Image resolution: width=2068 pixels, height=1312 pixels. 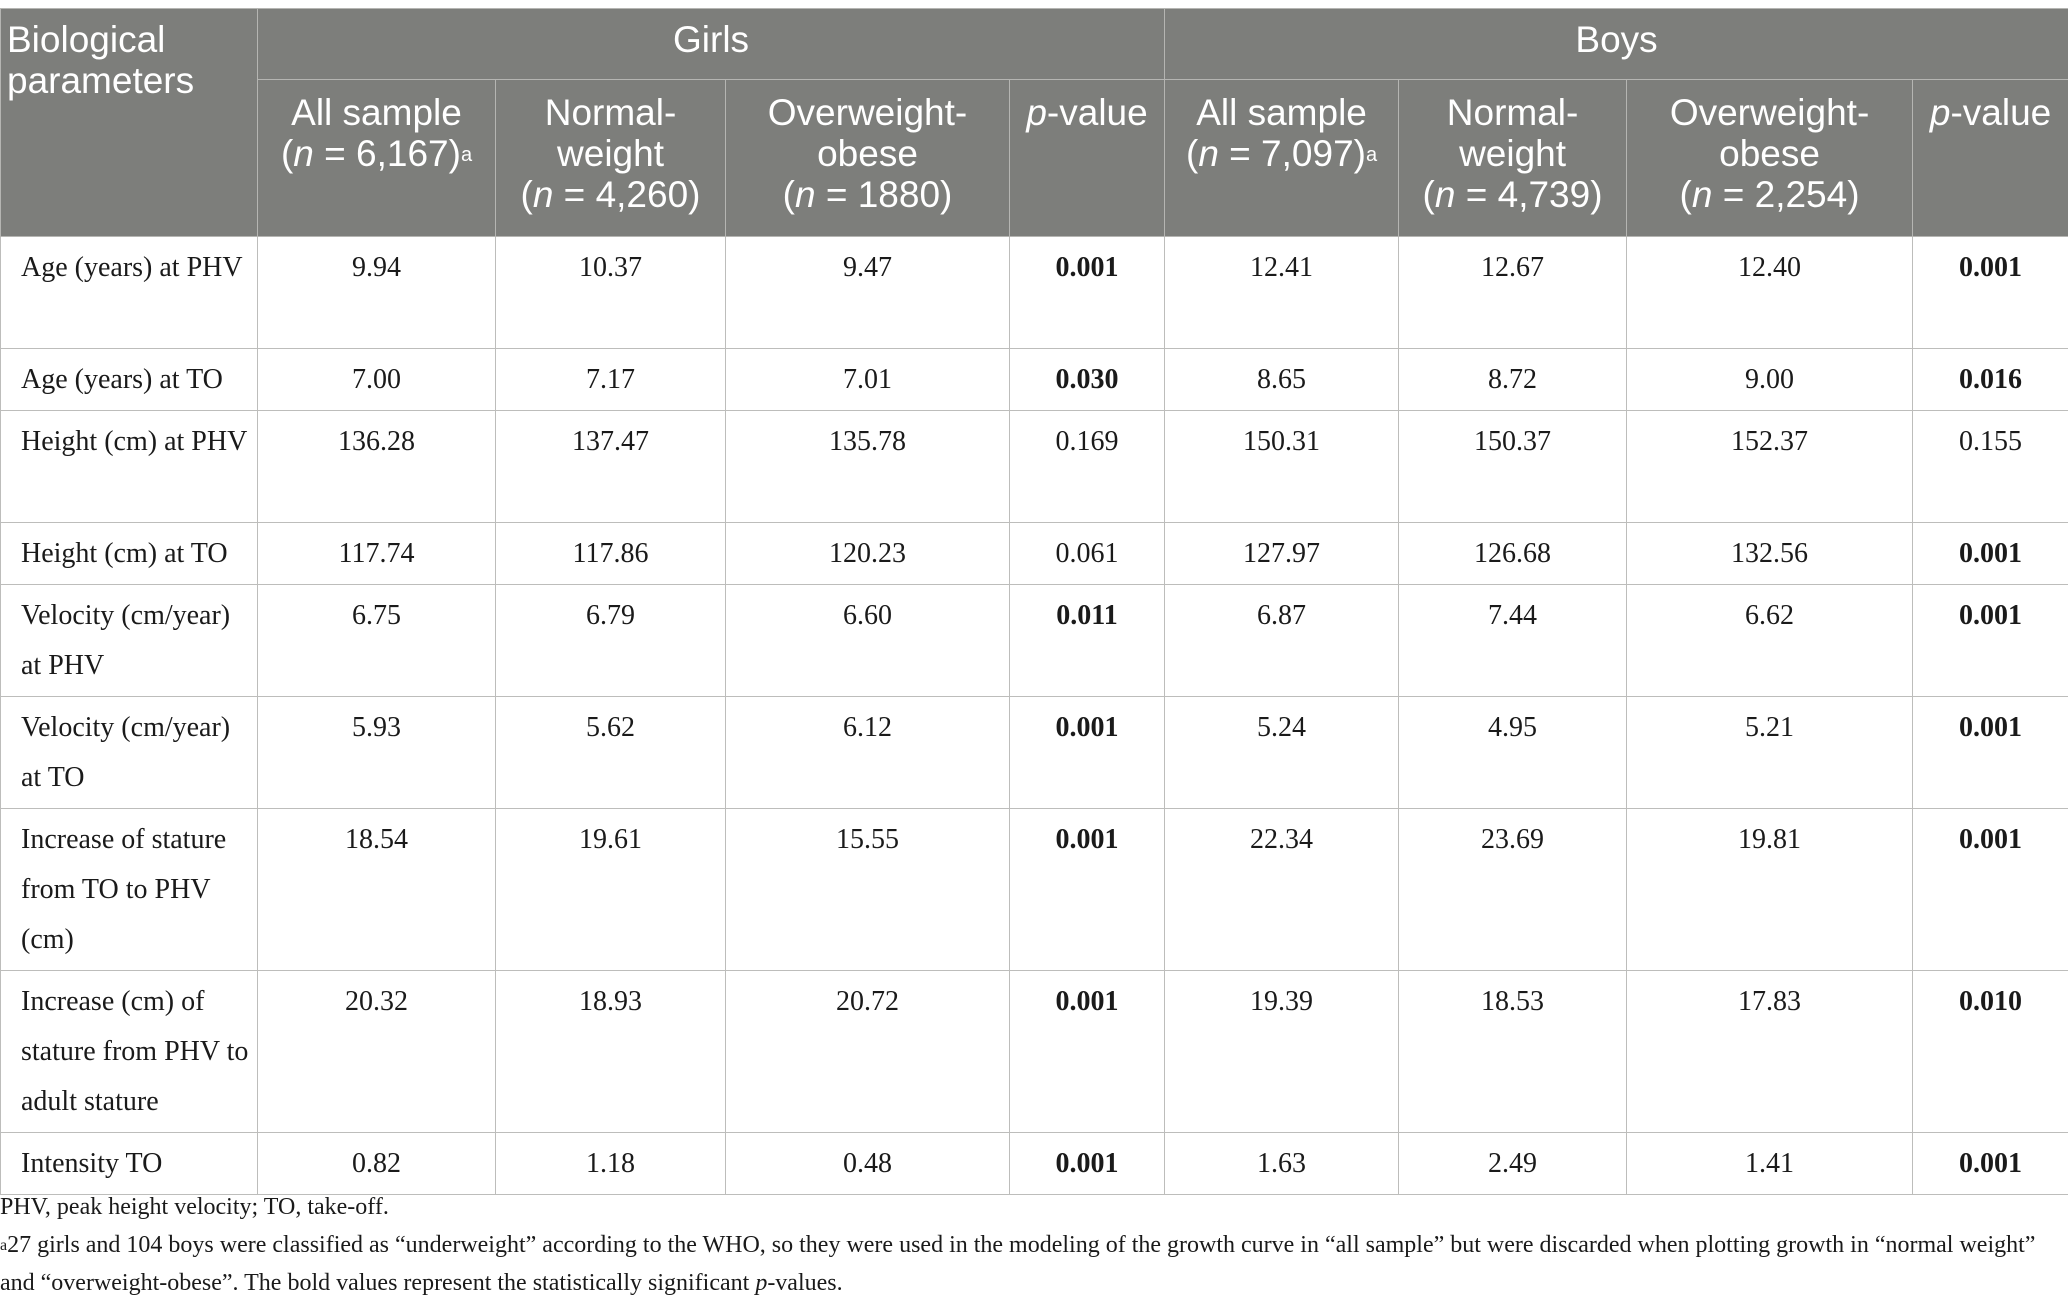 What do you see at coordinates (129, 553) in the screenshot?
I see `row-label: Height (cm) at TO` at bounding box center [129, 553].